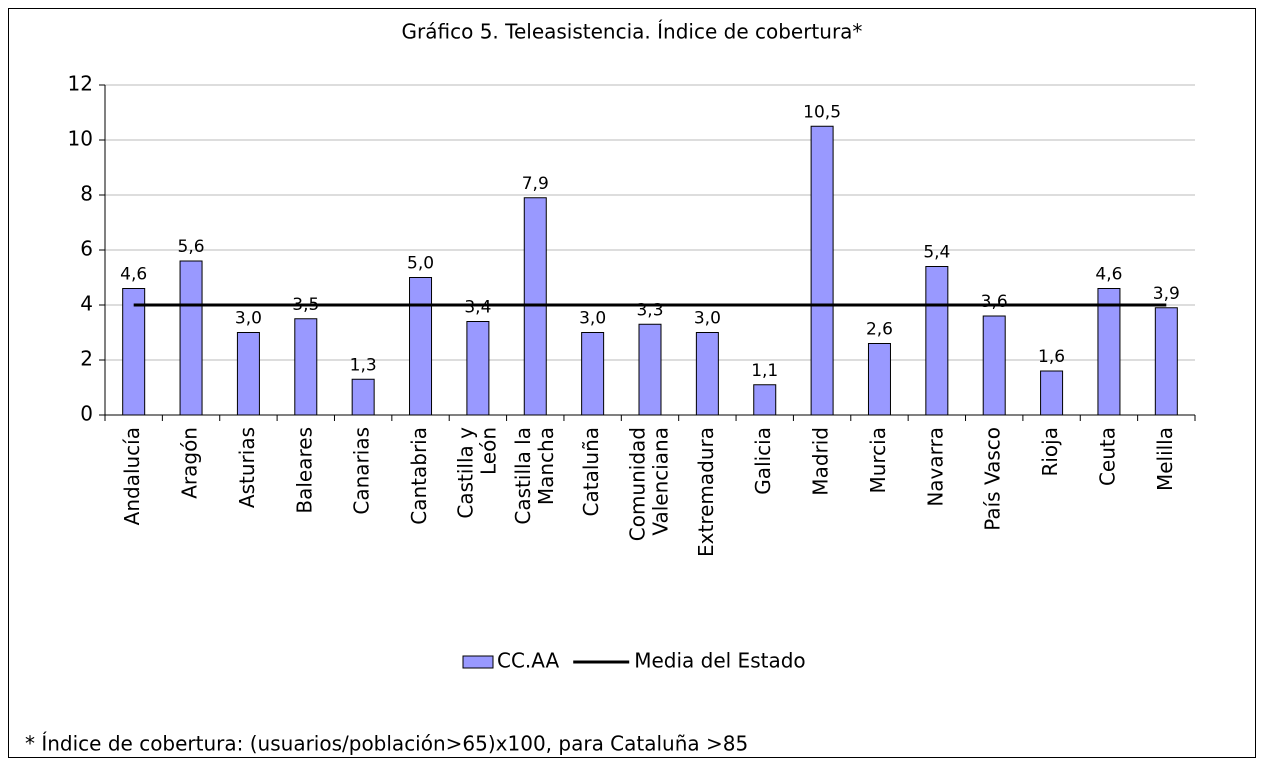 The width and height of the screenshot is (1264, 769). I want to click on x-tick-label: Canarias, so click(362, 471).